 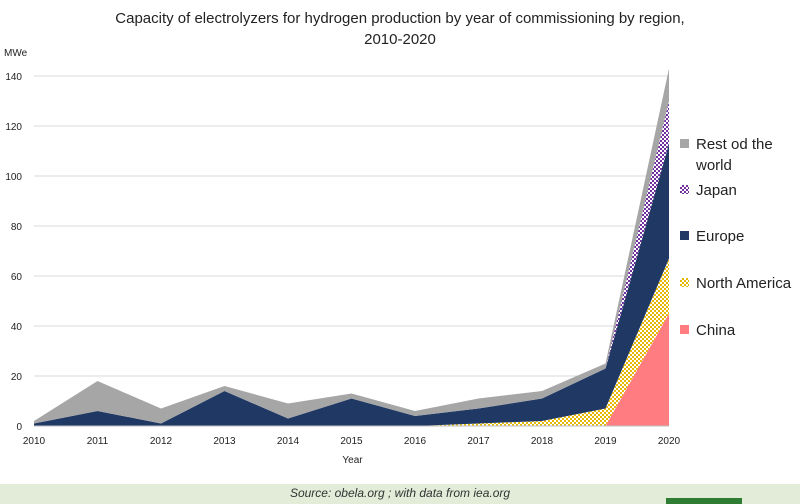 I want to click on legend-swatch-japan, so click(x=684, y=189).